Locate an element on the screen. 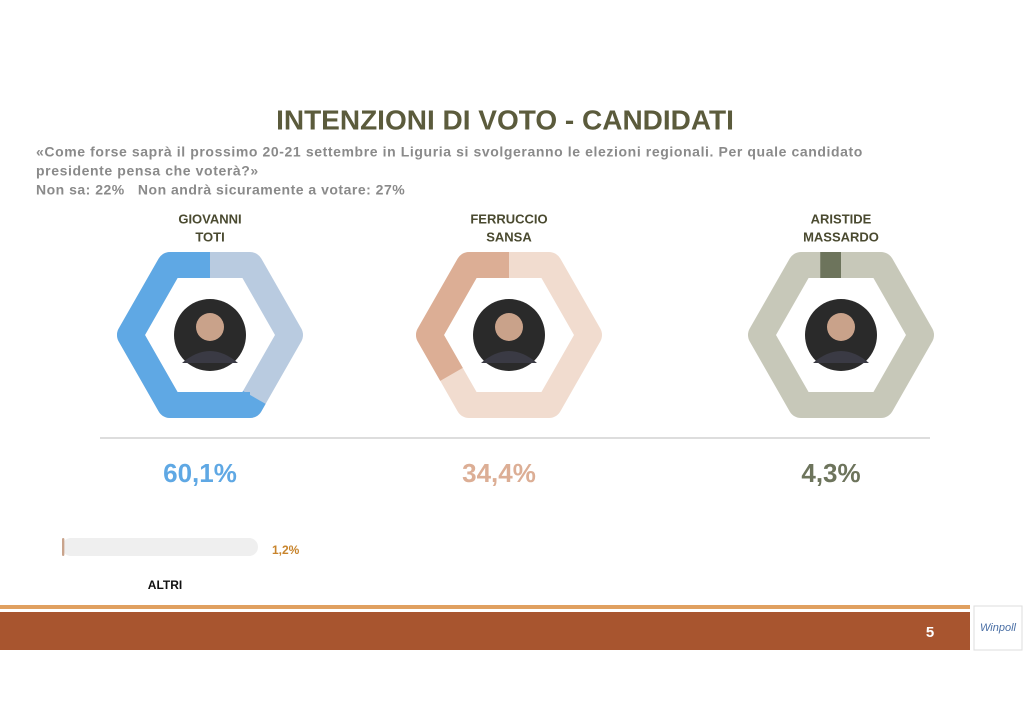 The width and height of the screenshot is (1024, 724). logo-box is located at coordinates (998, 628).